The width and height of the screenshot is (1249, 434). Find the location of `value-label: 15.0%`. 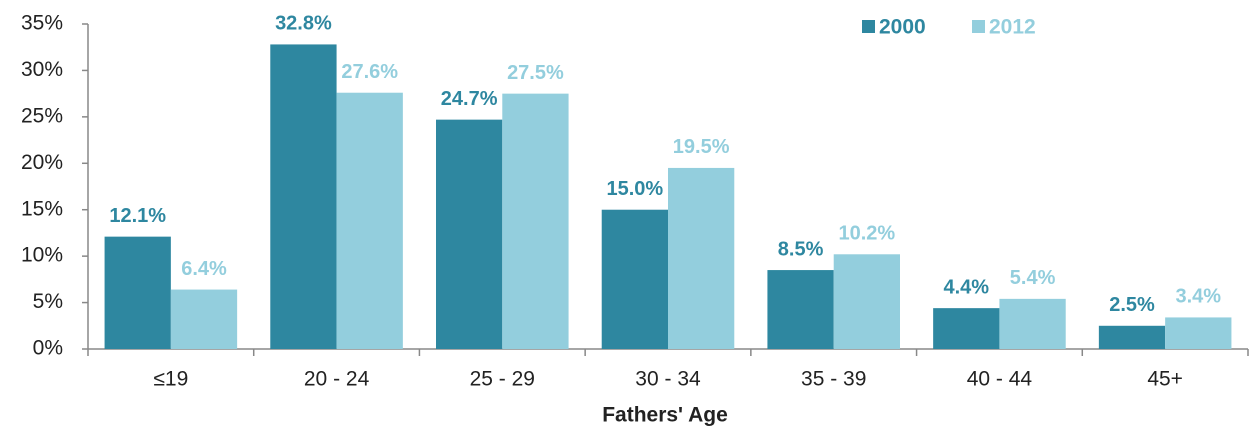

value-label: 15.0% is located at coordinates (634, 189).